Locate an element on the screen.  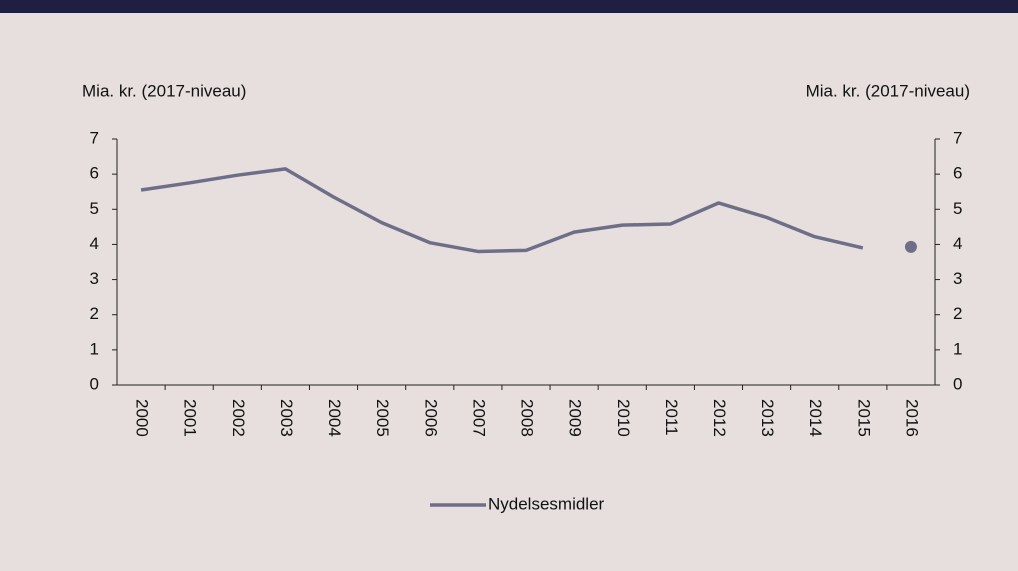
x-tick-label: 2014 is located at coordinates (815, 418).